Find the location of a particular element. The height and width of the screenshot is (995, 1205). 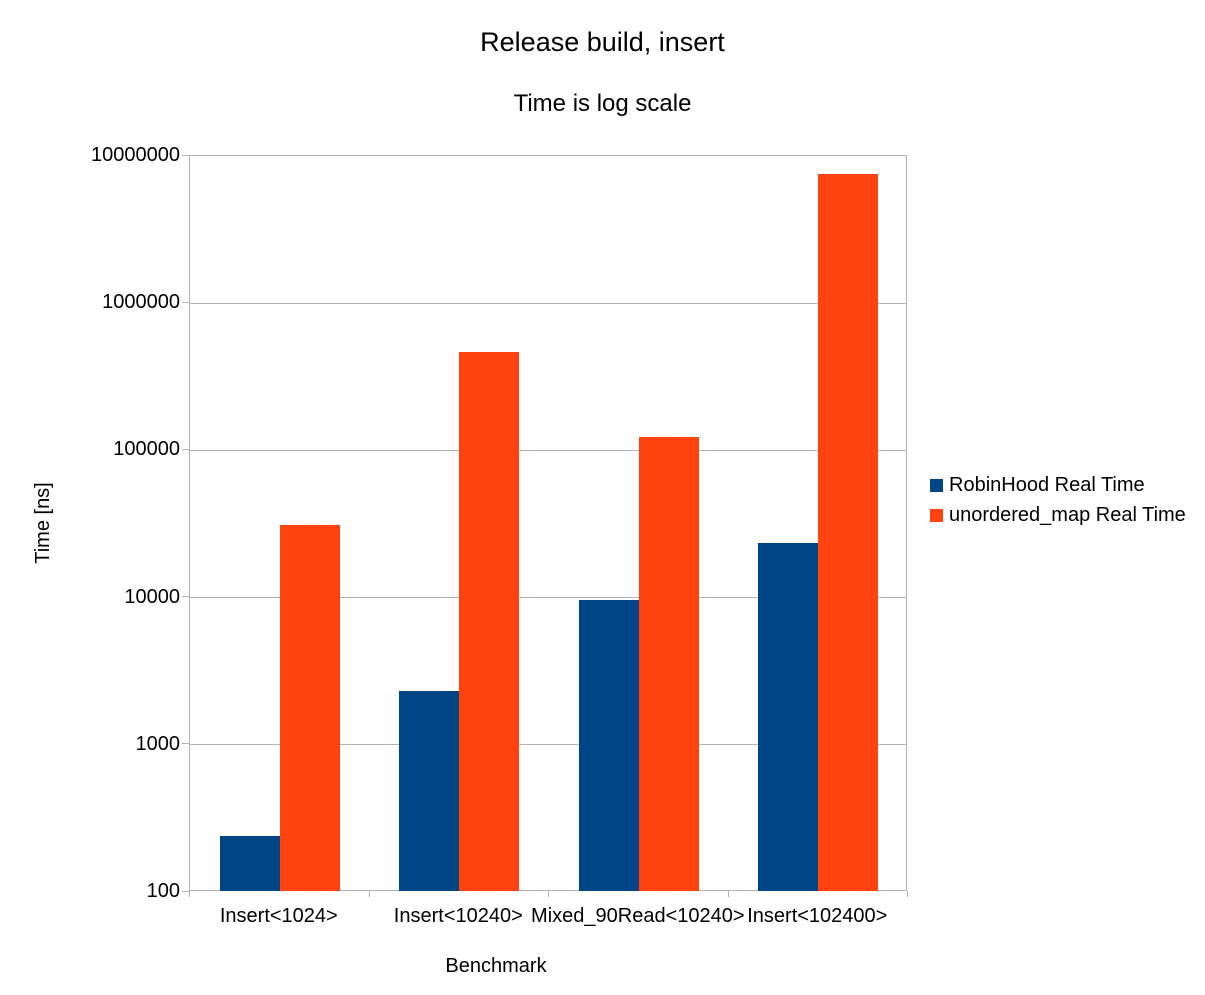

chart-title: Release build, insert is located at coordinates (602, 42).